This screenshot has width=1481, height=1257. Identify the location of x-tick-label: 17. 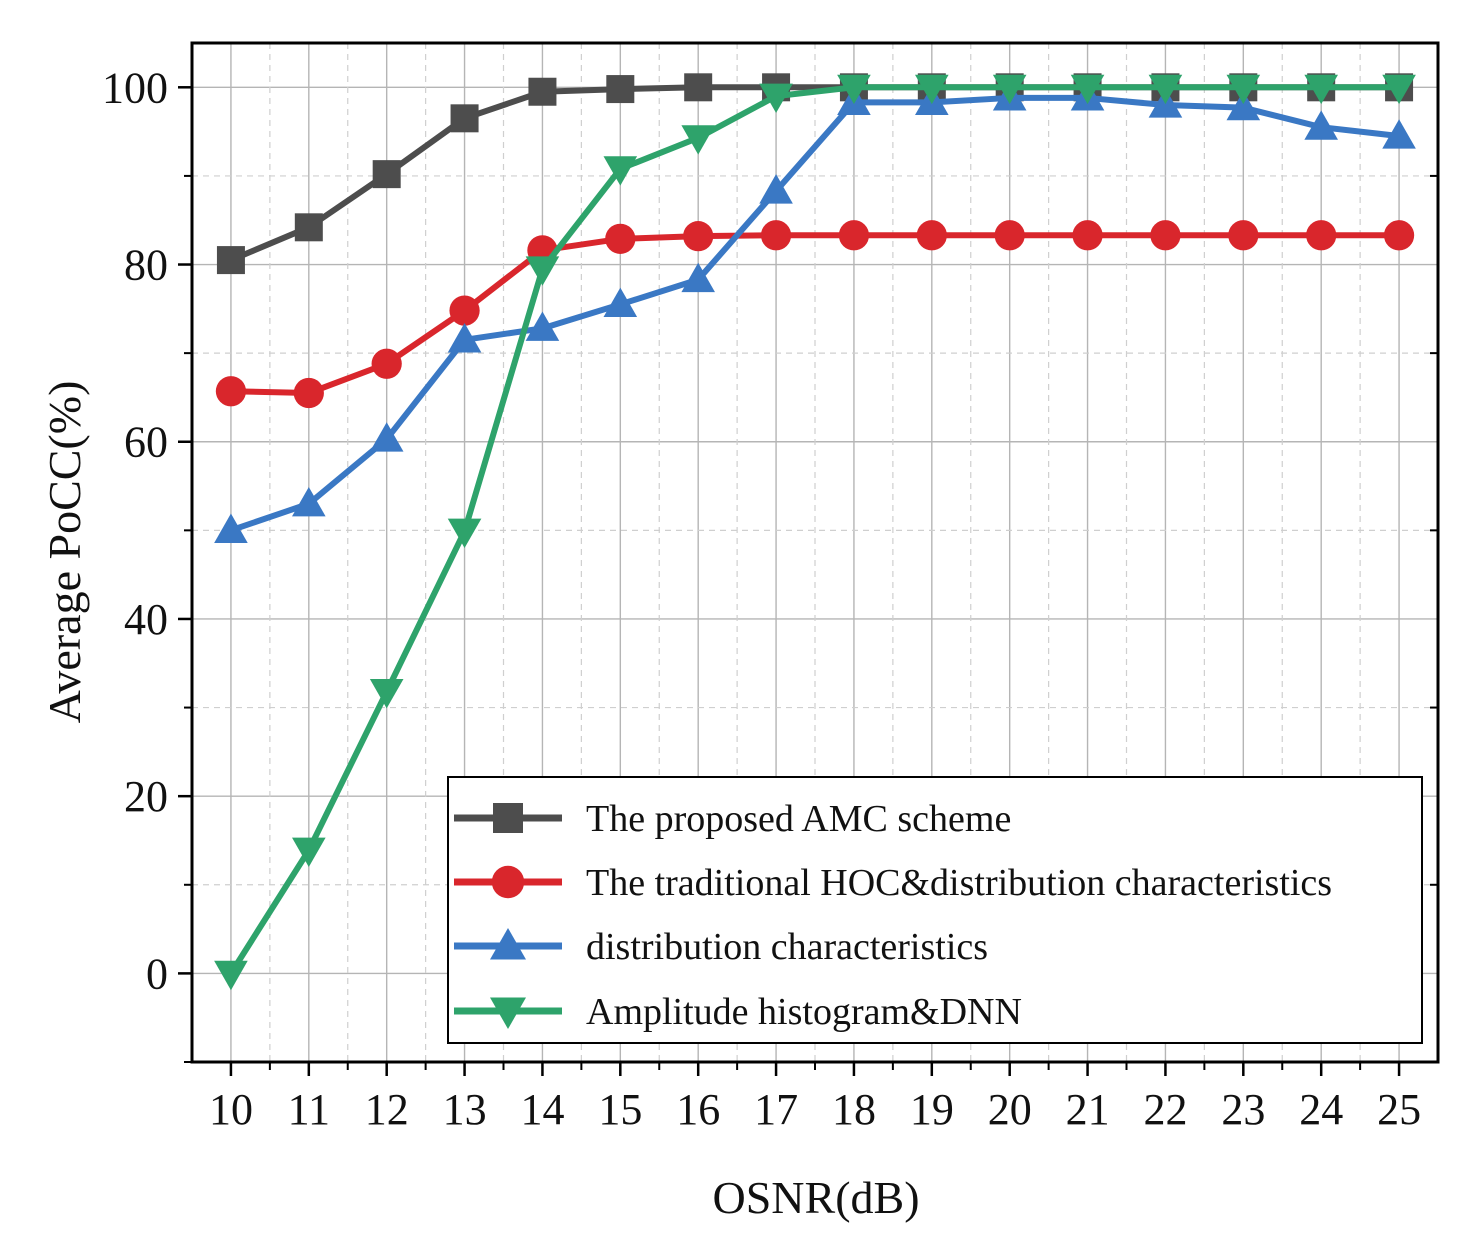
(776, 1109).